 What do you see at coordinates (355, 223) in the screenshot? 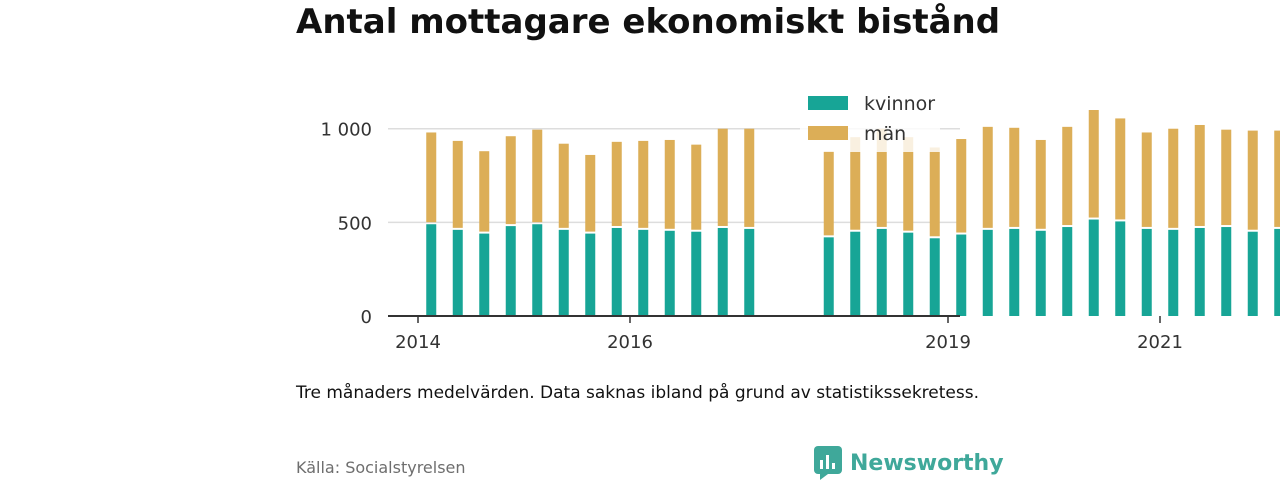
I see `y-tick-label: 500` at bounding box center [355, 223].